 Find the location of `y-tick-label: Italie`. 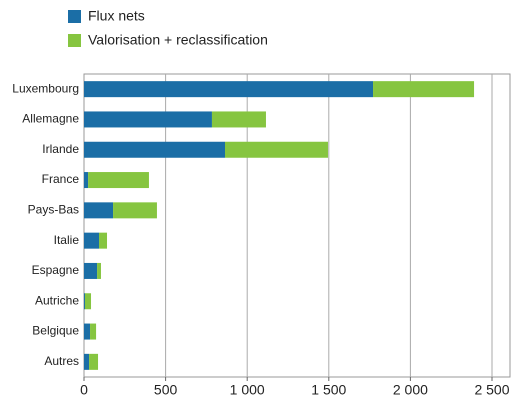

y-tick-label: Italie is located at coordinates (67, 240).